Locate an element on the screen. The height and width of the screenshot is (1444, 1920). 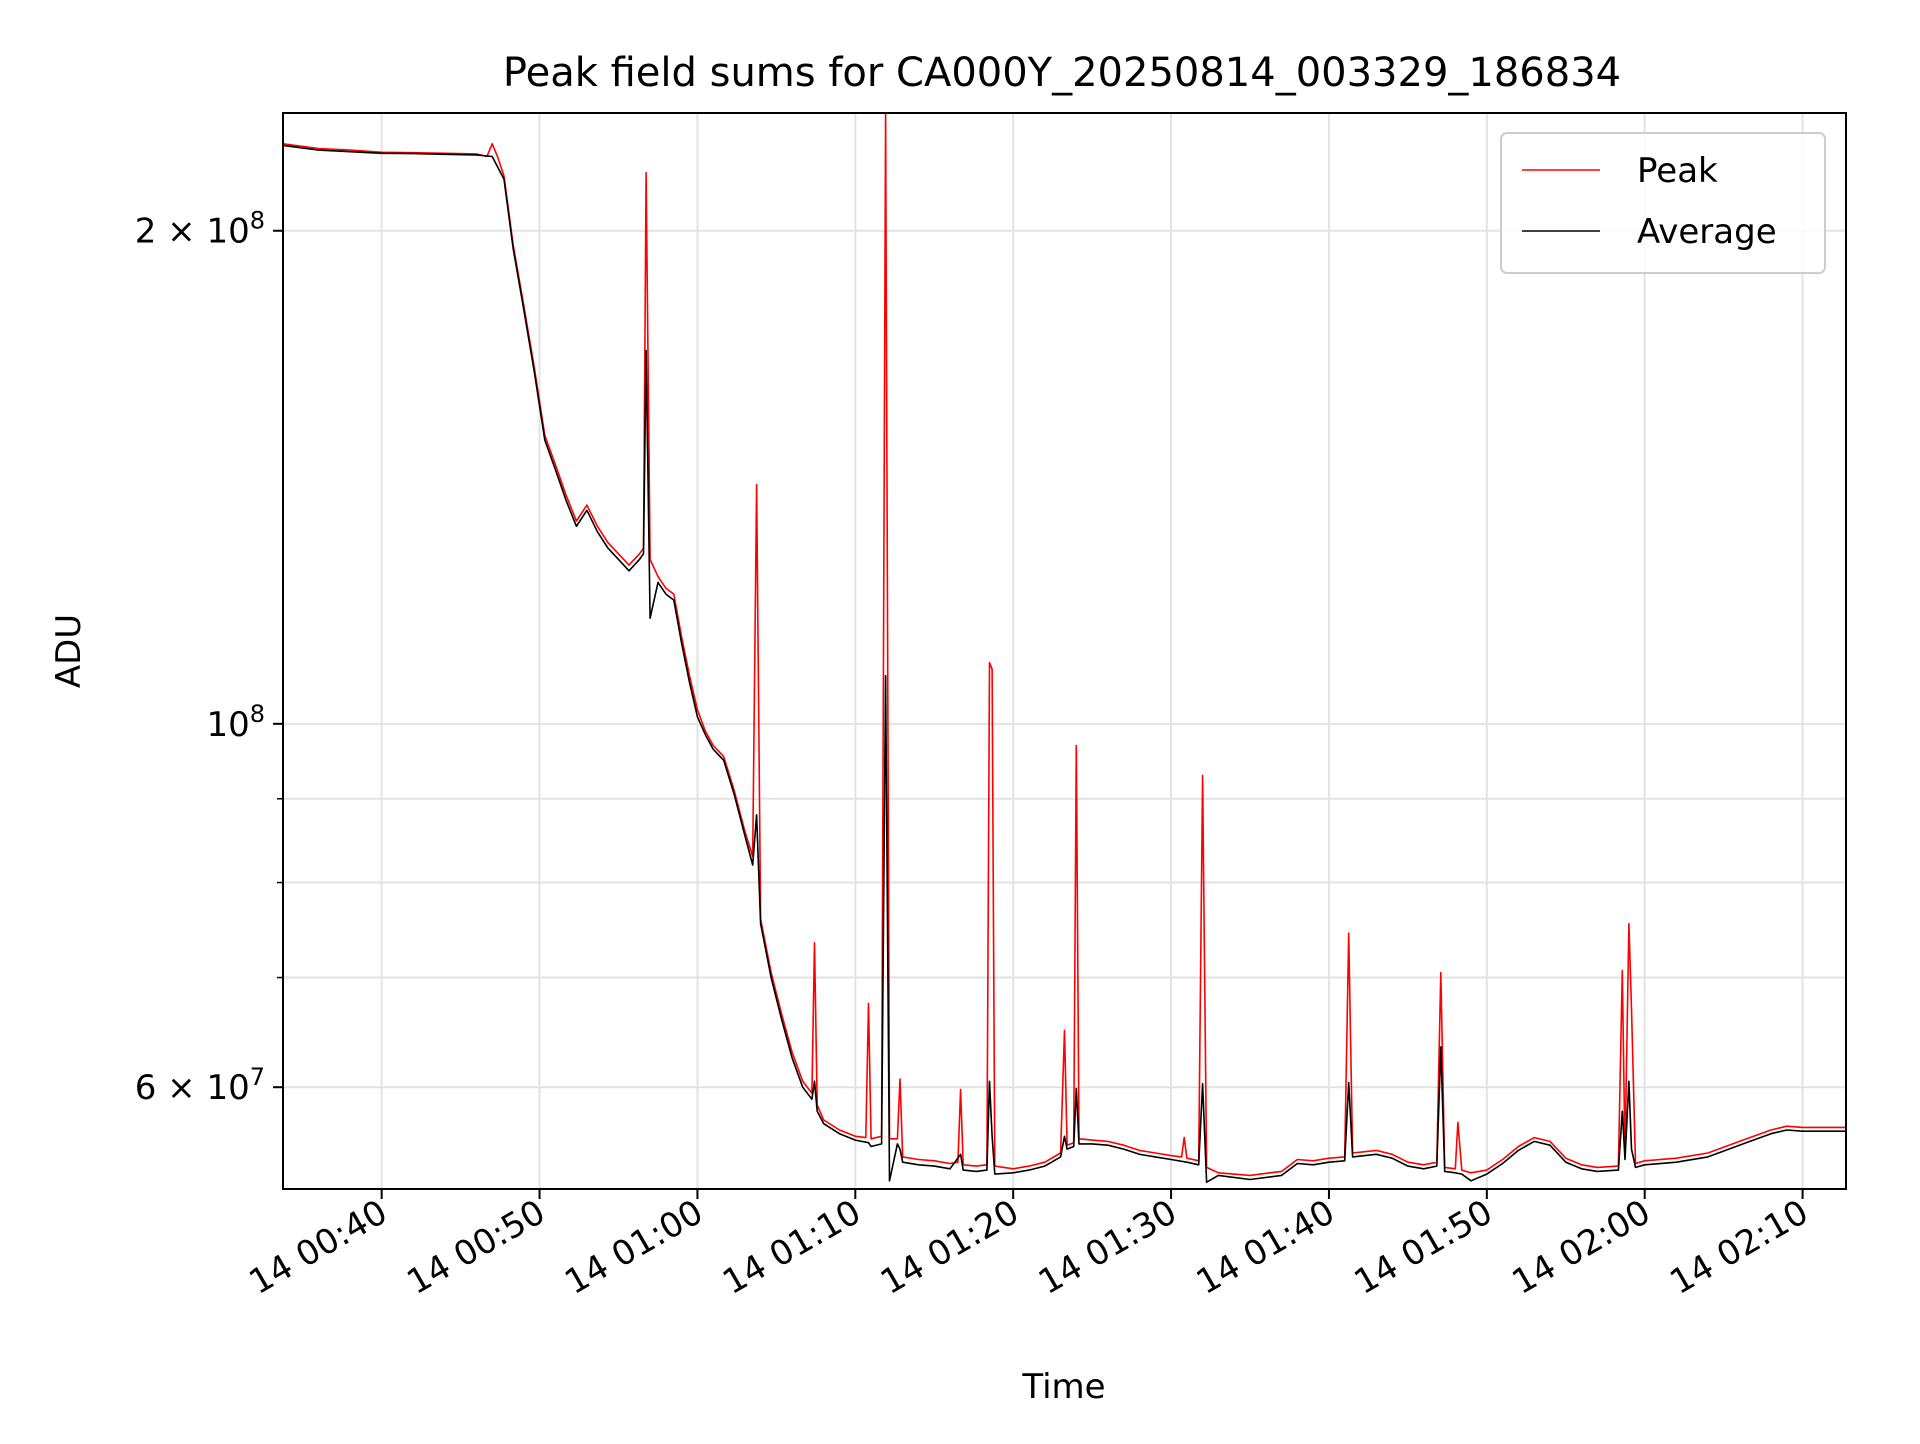
y-tick-label: 6 × 107 is located at coordinates (200, 1085).